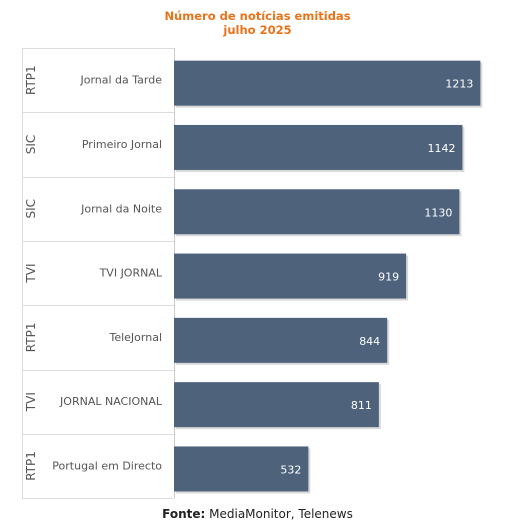  What do you see at coordinates (121, 208) in the screenshot?
I see `category-label: Jornal da Noite` at bounding box center [121, 208].